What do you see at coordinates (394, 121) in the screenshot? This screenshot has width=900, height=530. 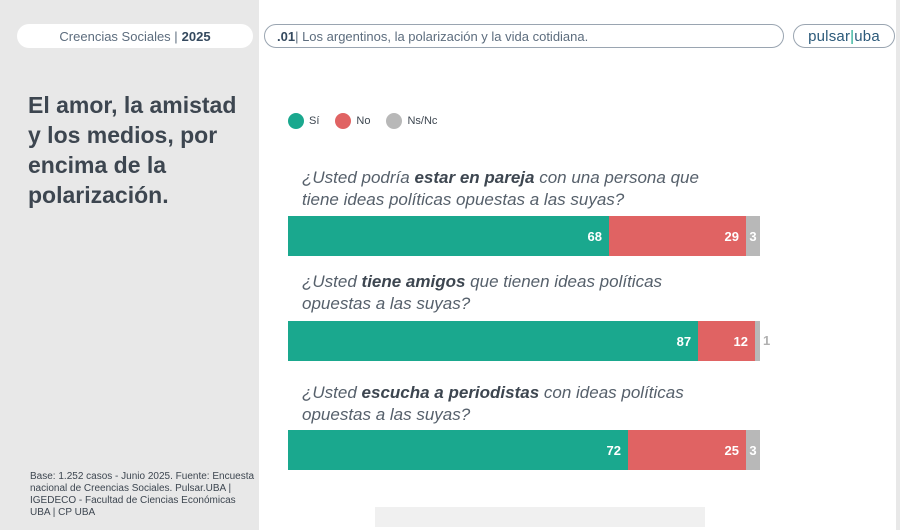 I see `legend-swatch-nsnc` at bounding box center [394, 121].